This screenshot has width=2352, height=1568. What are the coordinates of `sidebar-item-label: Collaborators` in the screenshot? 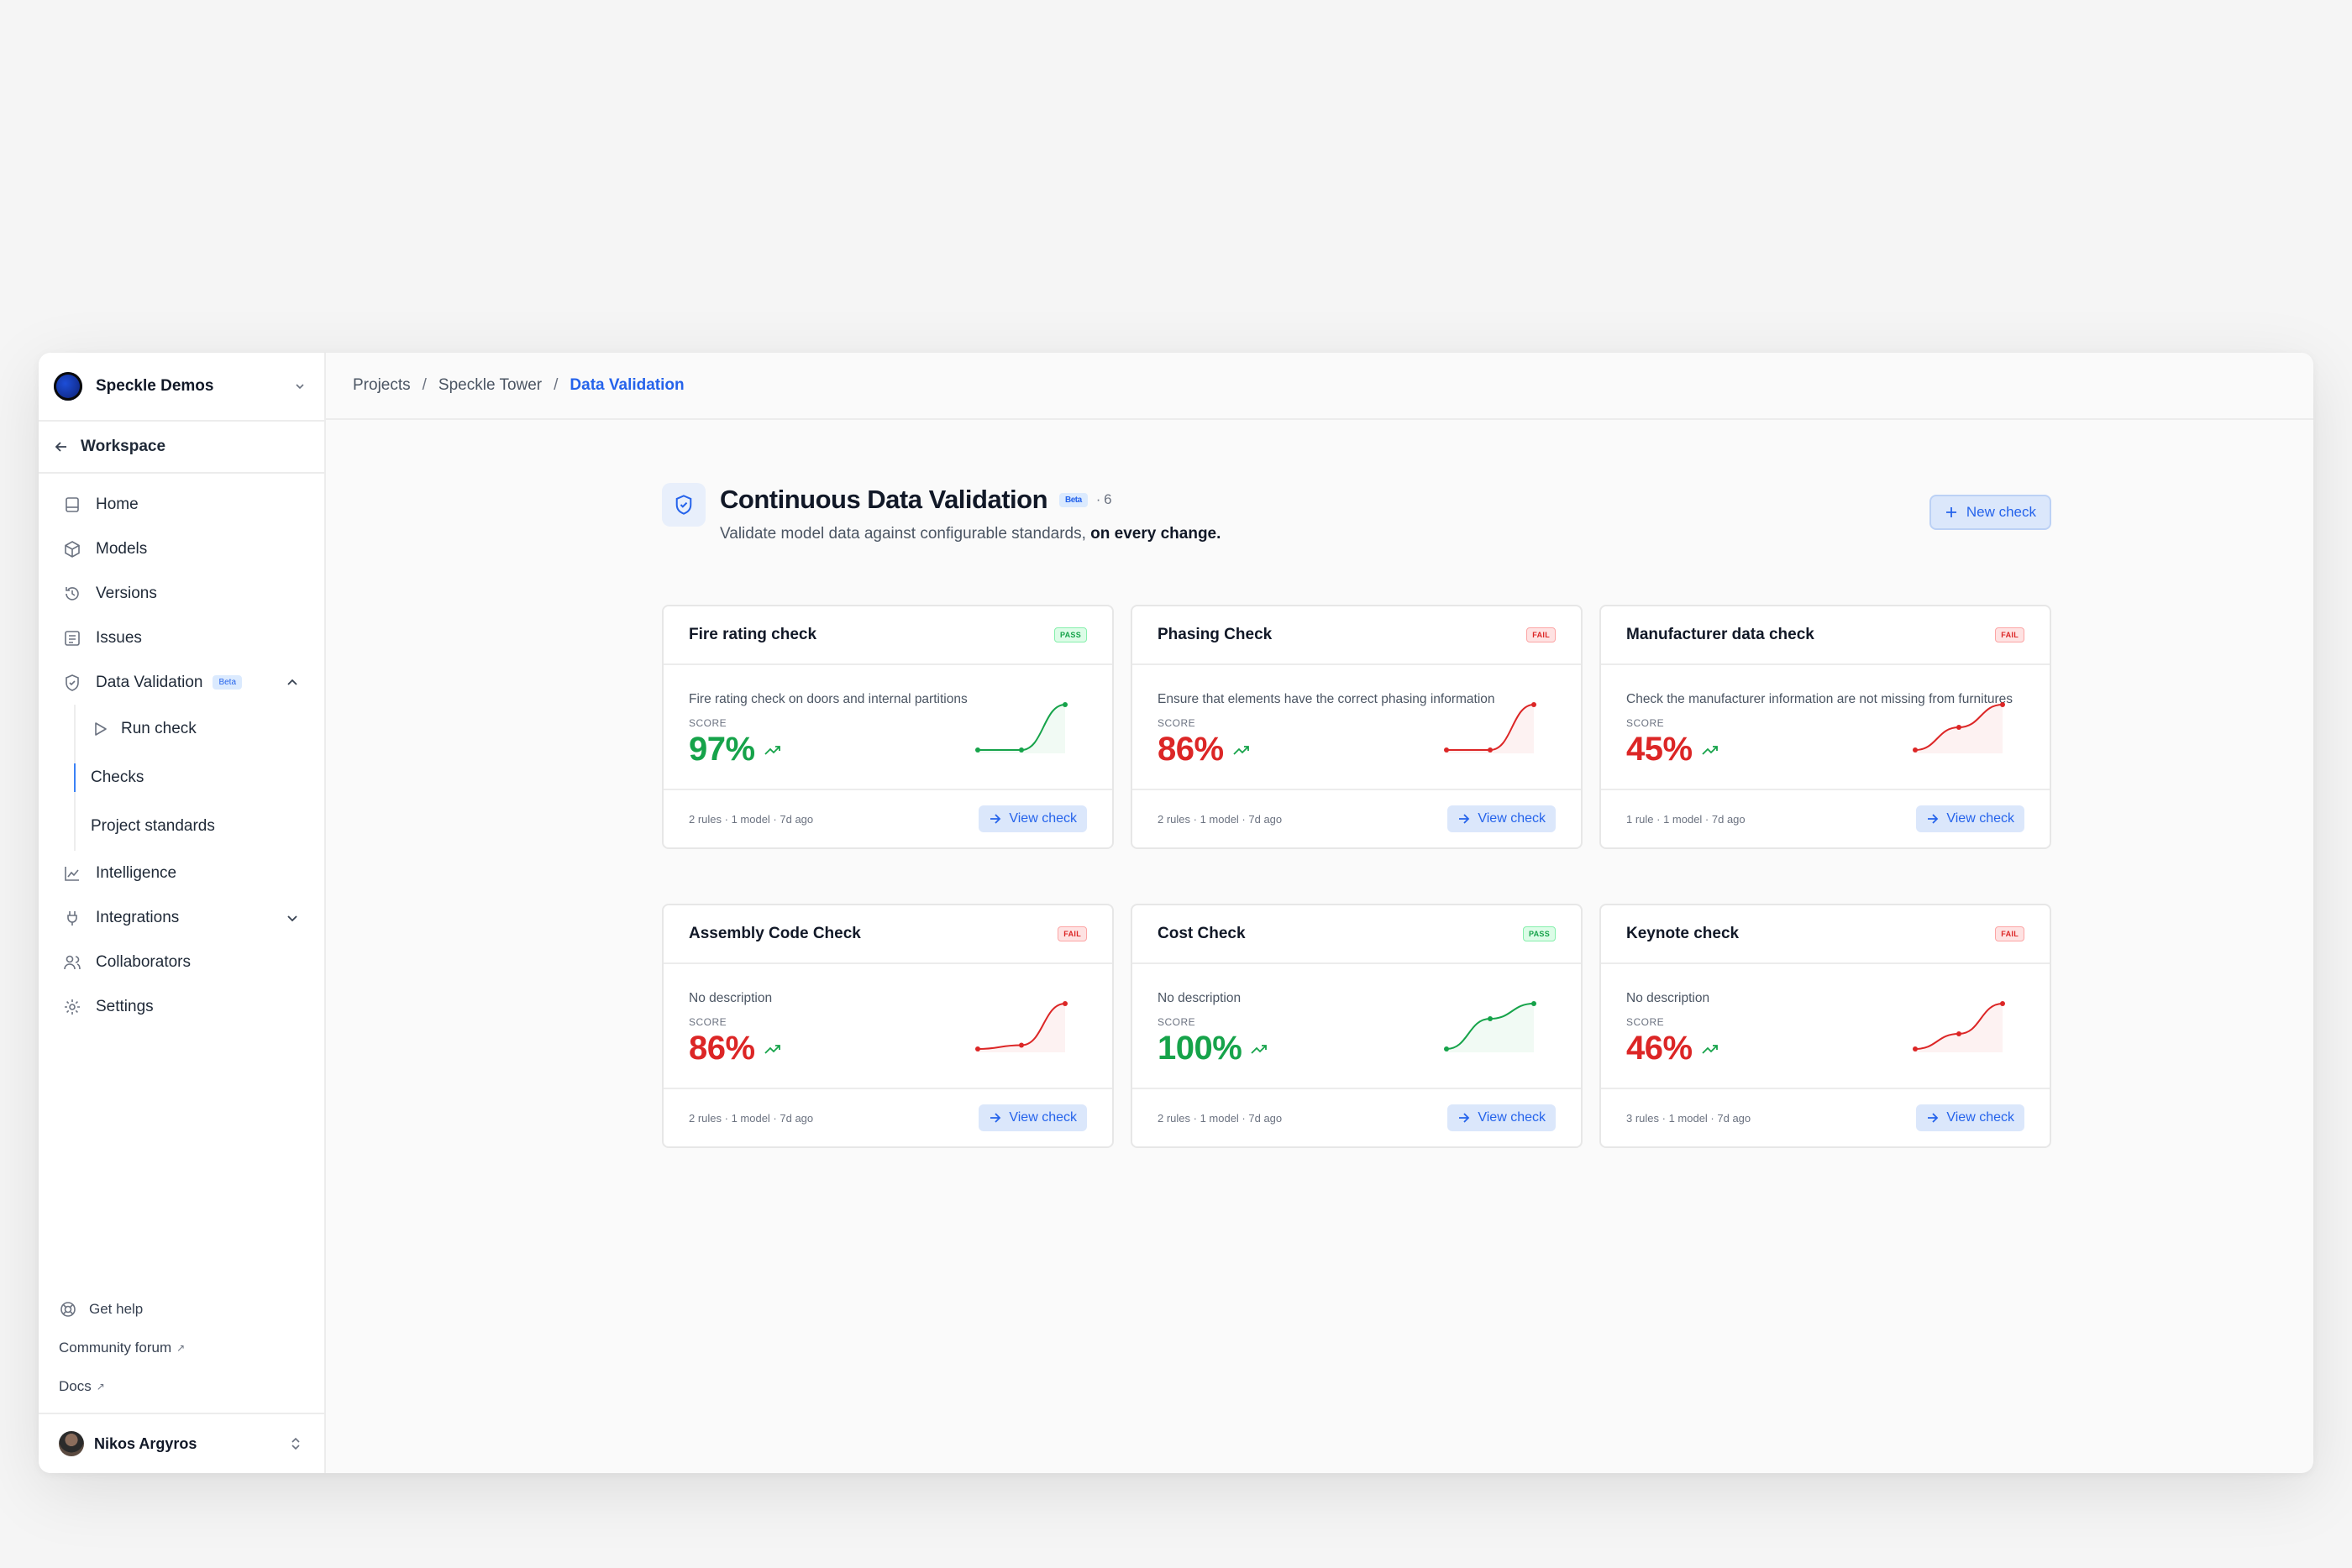 It's located at (143, 961).